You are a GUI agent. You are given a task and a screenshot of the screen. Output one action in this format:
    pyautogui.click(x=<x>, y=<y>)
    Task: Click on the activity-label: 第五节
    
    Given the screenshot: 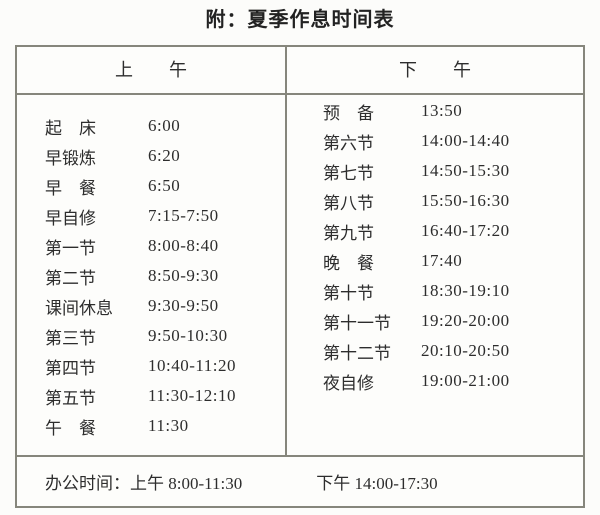 What is the action you would take?
    pyautogui.click(x=70, y=398)
    